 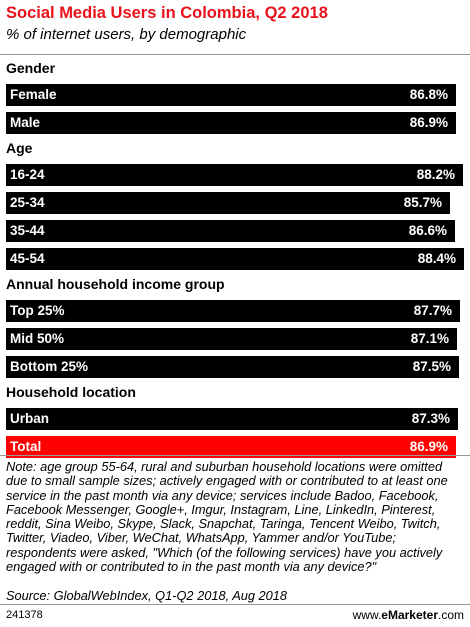 I want to click on bar: Top 25% 87.7%, so click(x=233, y=311).